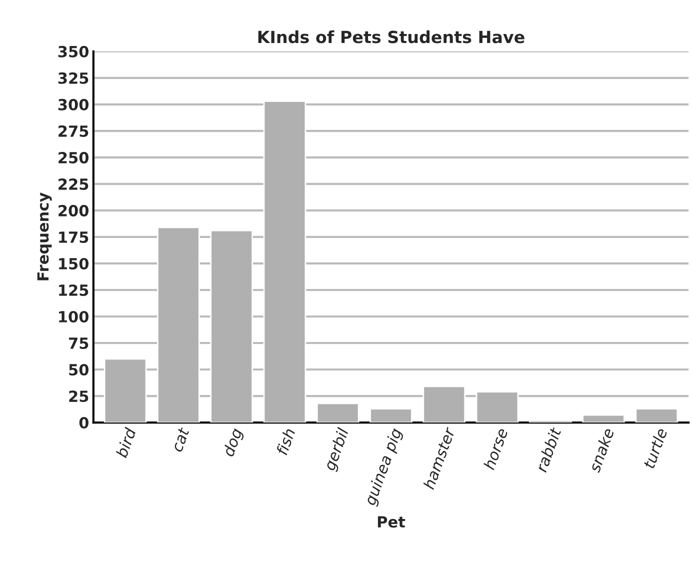 Image resolution: width=692 pixels, height=571 pixels. Describe the element at coordinates (337, 449) in the screenshot. I see `x-tick-label: gerbil` at that location.